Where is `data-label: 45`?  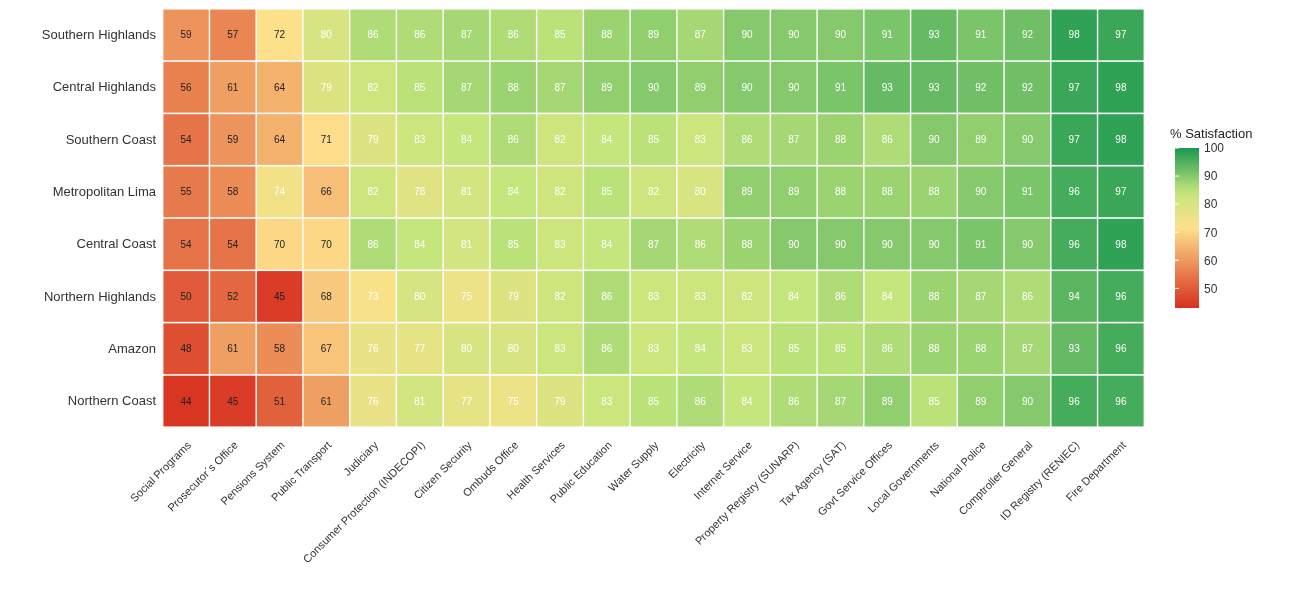 data-label: 45 is located at coordinates (233, 401).